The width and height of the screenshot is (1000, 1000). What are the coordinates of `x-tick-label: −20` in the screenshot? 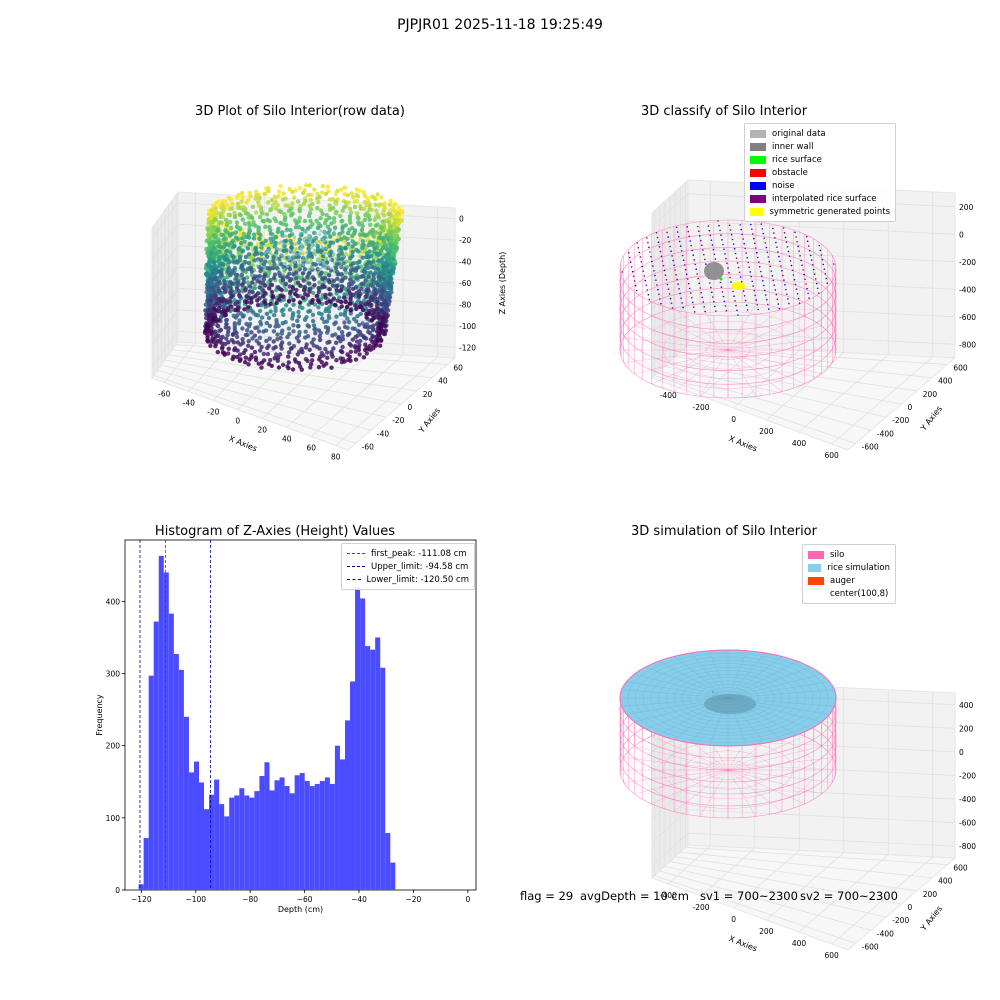 It's located at (414, 899).